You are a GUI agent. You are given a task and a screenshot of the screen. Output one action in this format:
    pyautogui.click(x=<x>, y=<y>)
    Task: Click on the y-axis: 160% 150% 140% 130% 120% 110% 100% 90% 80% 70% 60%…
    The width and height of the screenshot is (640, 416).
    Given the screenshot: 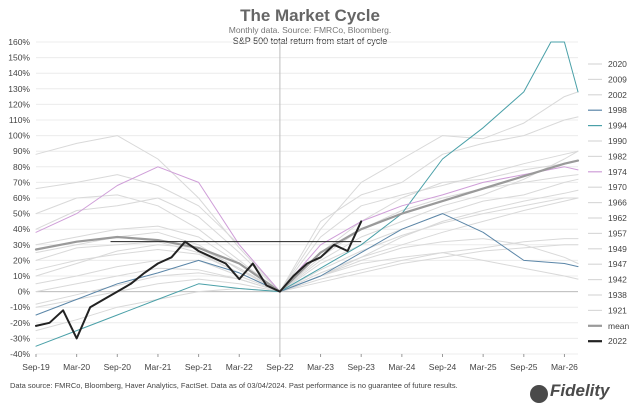 What is the action you would take?
    pyautogui.click(x=19, y=198)
    